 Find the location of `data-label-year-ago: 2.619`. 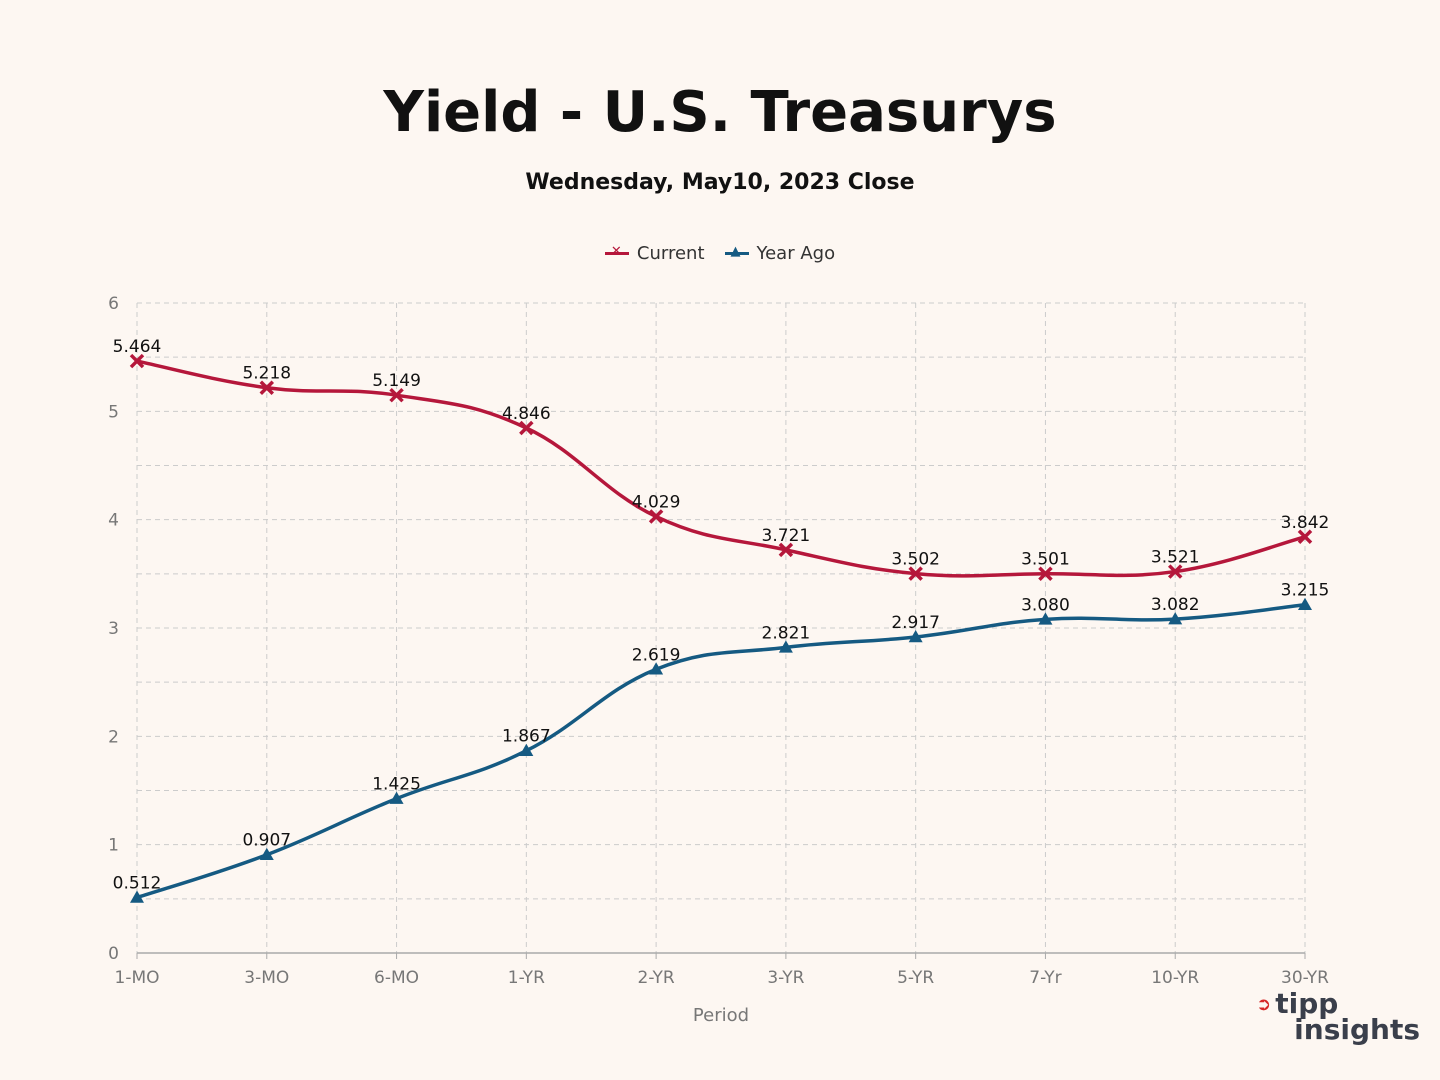

data-label-year-ago: 2.619 is located at coordinates (656, 655).